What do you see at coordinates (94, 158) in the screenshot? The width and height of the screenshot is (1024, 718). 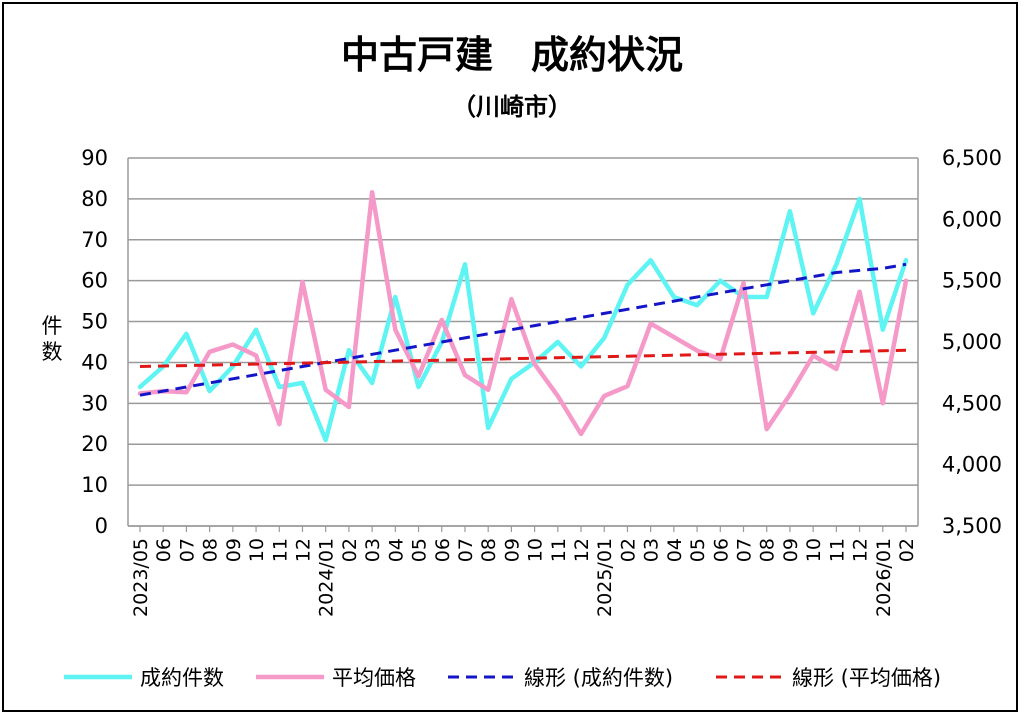 I see `y-left-tick-label: 90` at bounding box center [94, 158].